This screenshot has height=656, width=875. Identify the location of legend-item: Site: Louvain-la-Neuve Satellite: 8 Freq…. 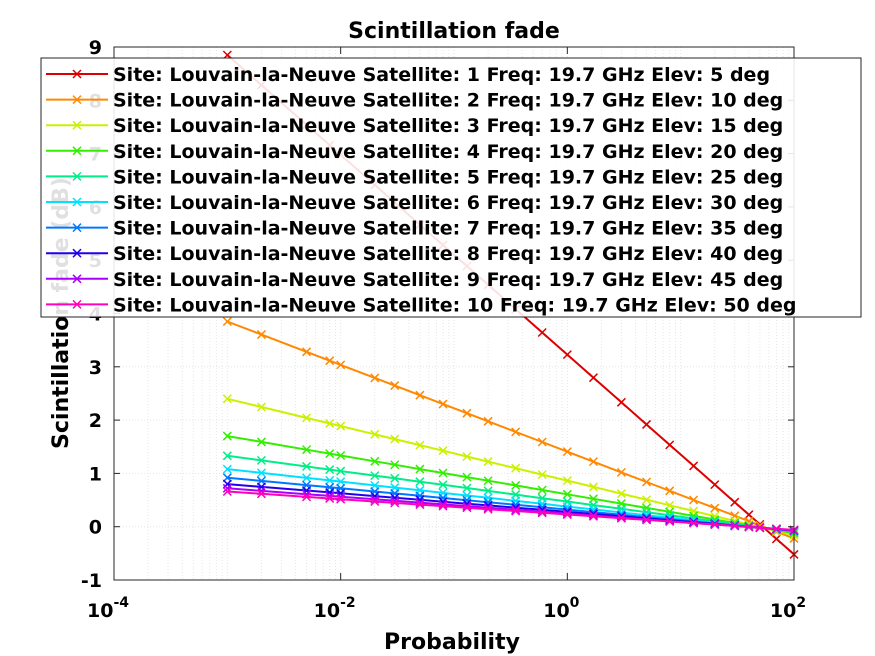
(414, 254).